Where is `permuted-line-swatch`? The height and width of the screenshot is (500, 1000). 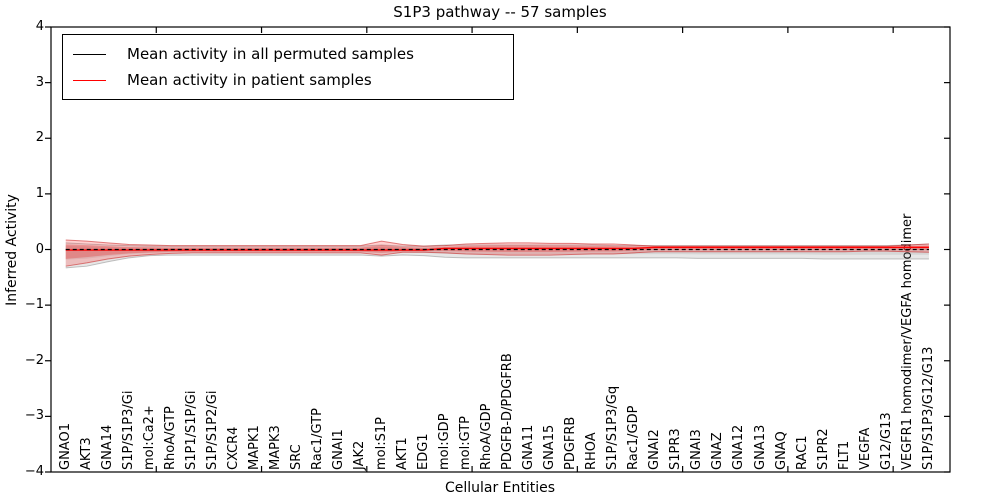 permuted-line-swatch is located at coordinates (89, 54).